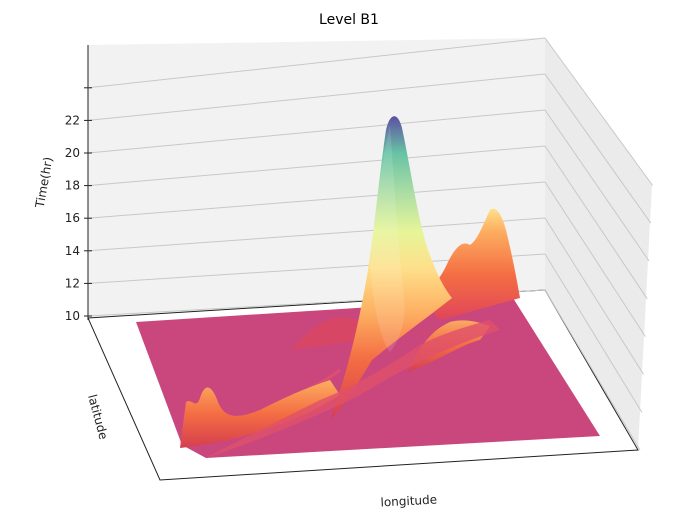 This screenshot has width=699, height=532. What do you see at coordinates (72, 120) in the screenshot?
I see `z-tick-label: 22` at bounding box center [72, 120].